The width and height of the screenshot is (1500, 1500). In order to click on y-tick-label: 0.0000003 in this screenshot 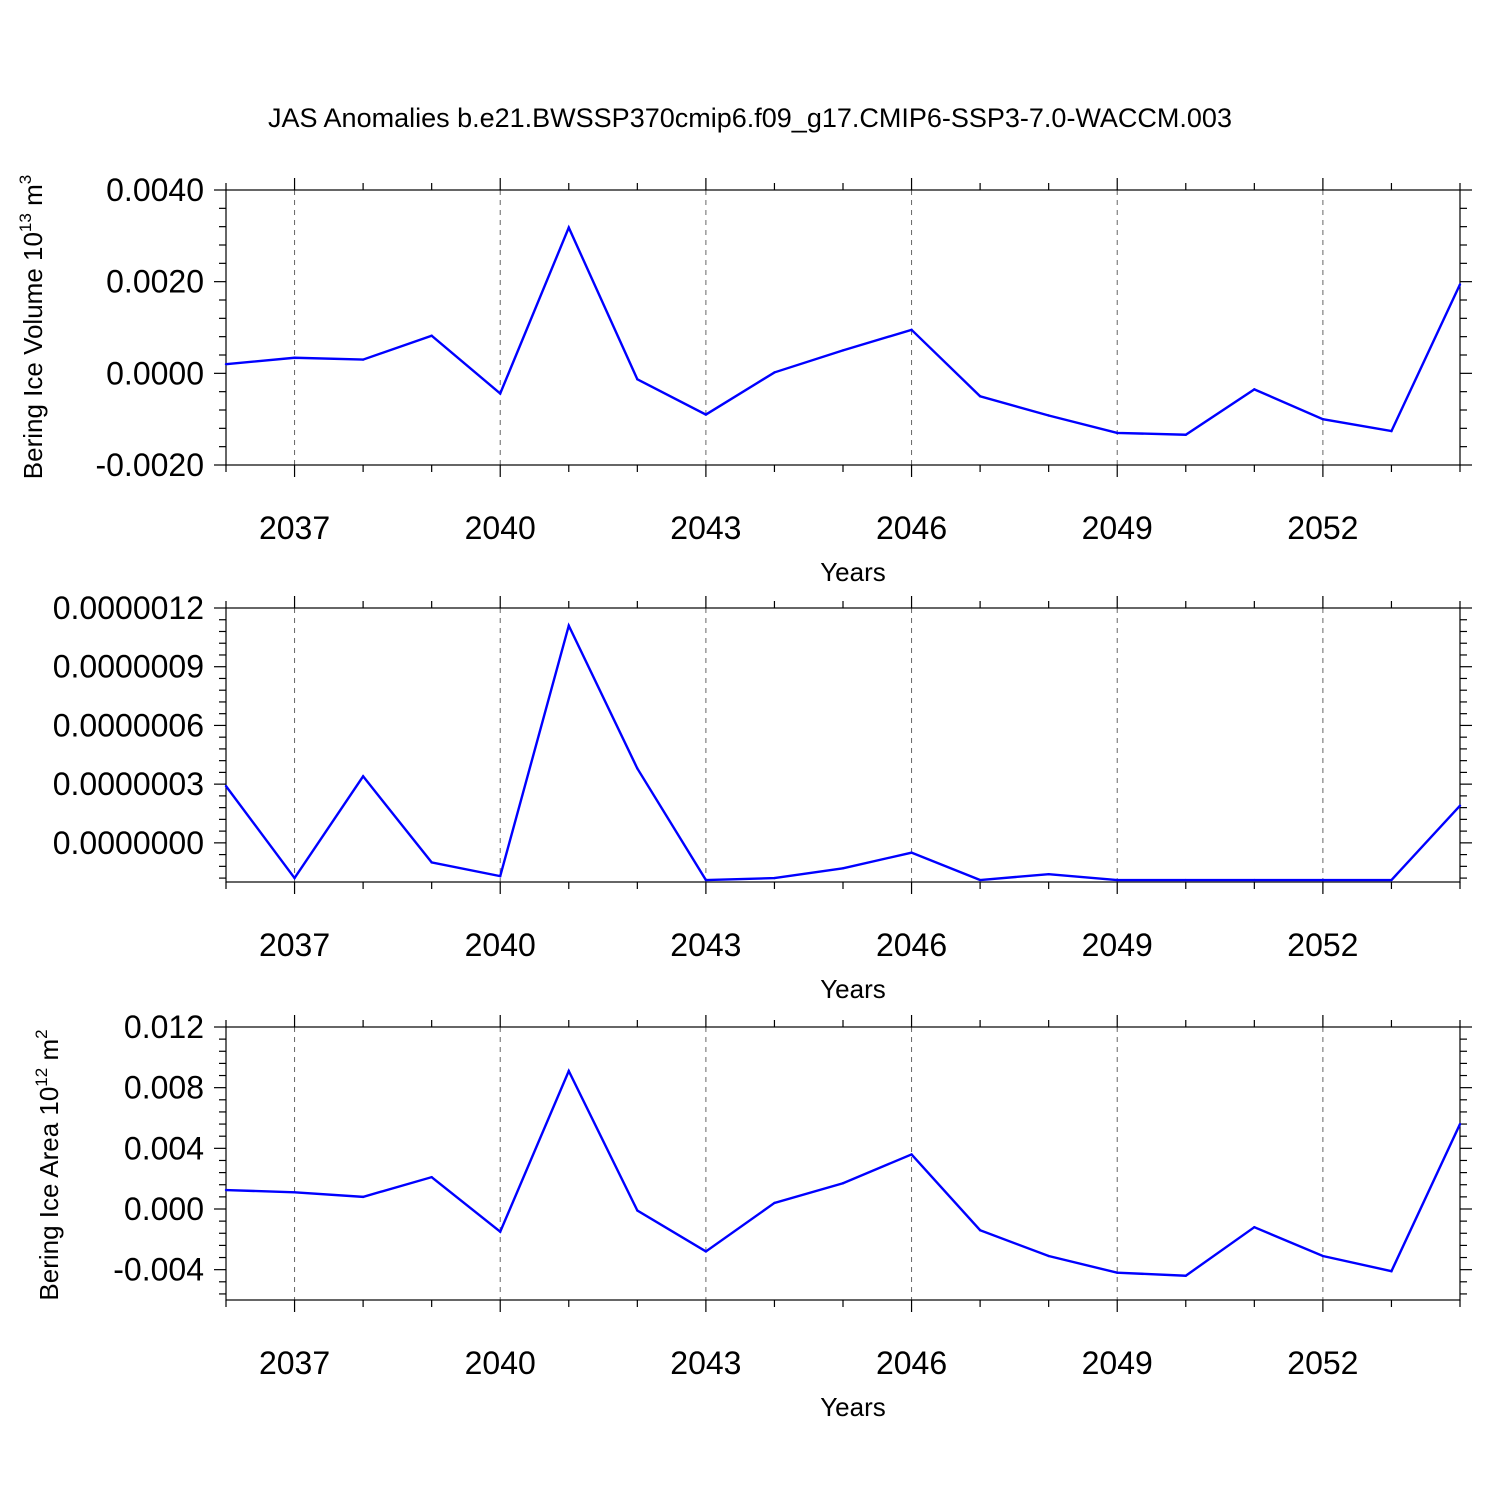, I will do `click(128, 784)`.